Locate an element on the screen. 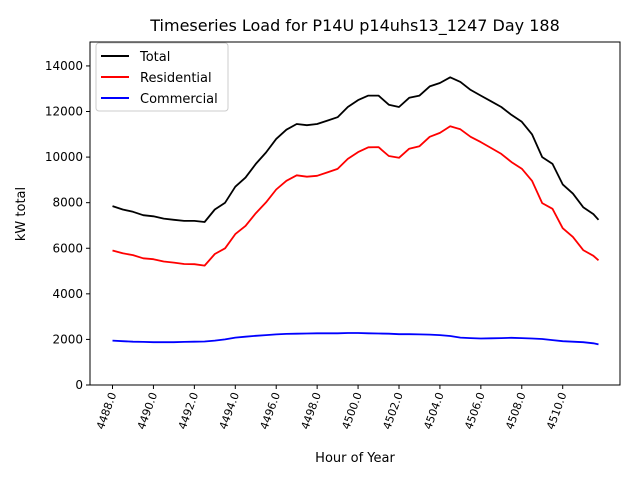 This screenshot has width=640, height=484. x-tick-label: 4488.0 is located at coordinates (106, 411).